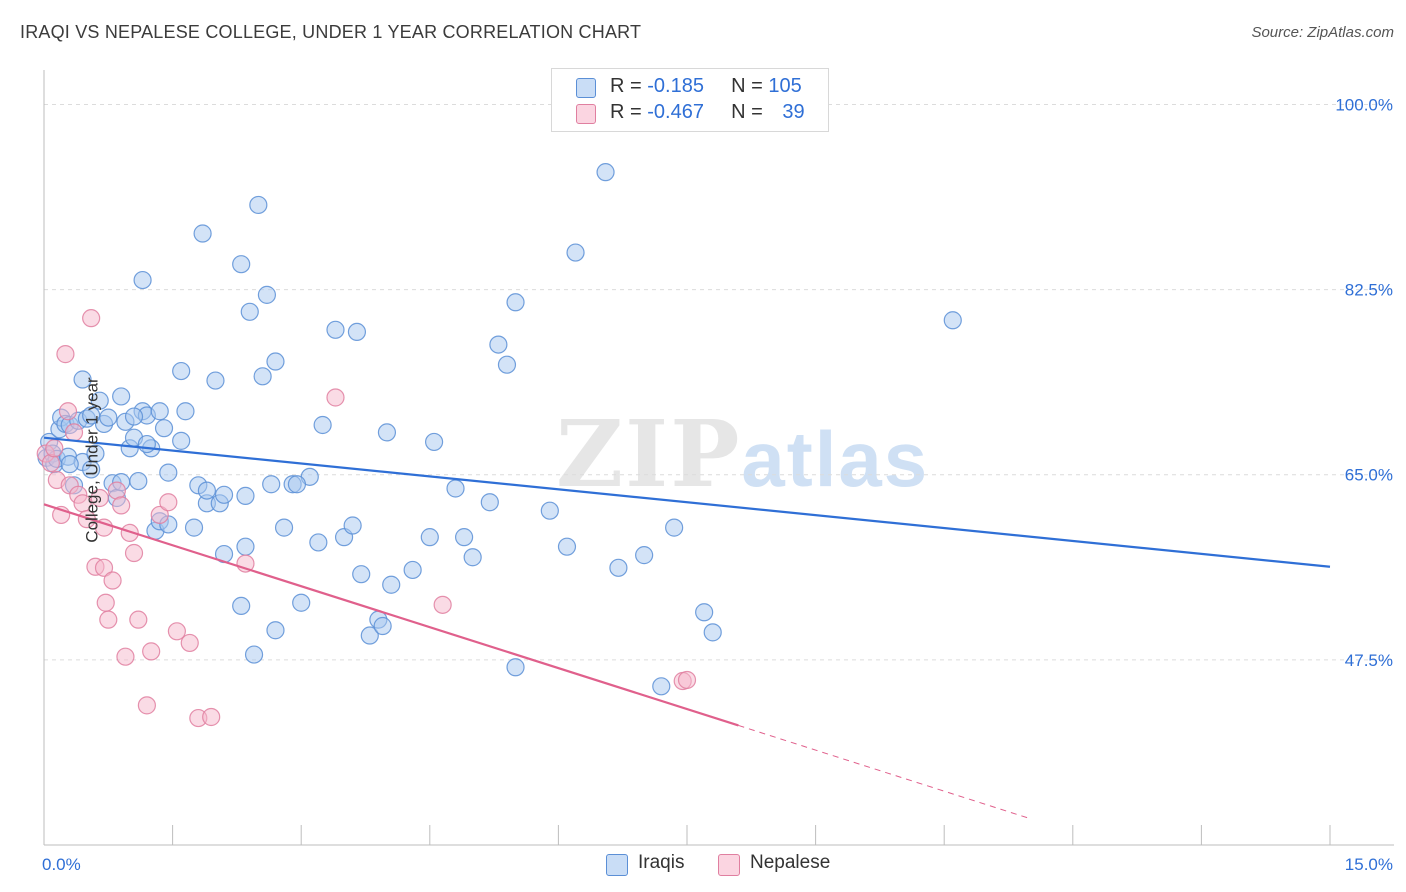 This screenshot has height=892, width=1406. I want to click on x-tick-label: 15.0%, so click(1369, 864).